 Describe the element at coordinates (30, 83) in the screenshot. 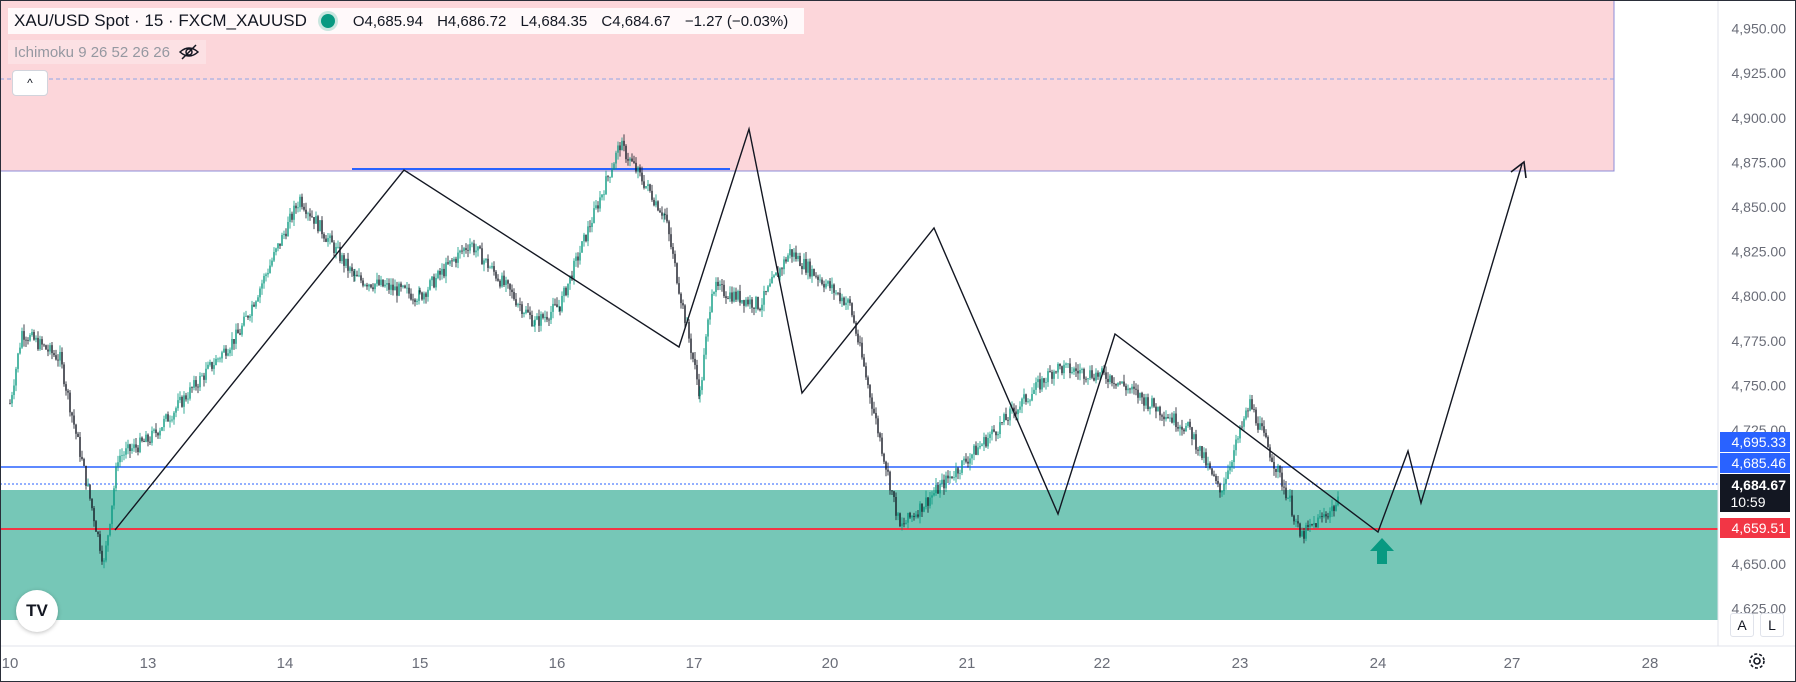

I see `collapse-legend-button: ^` at that location.